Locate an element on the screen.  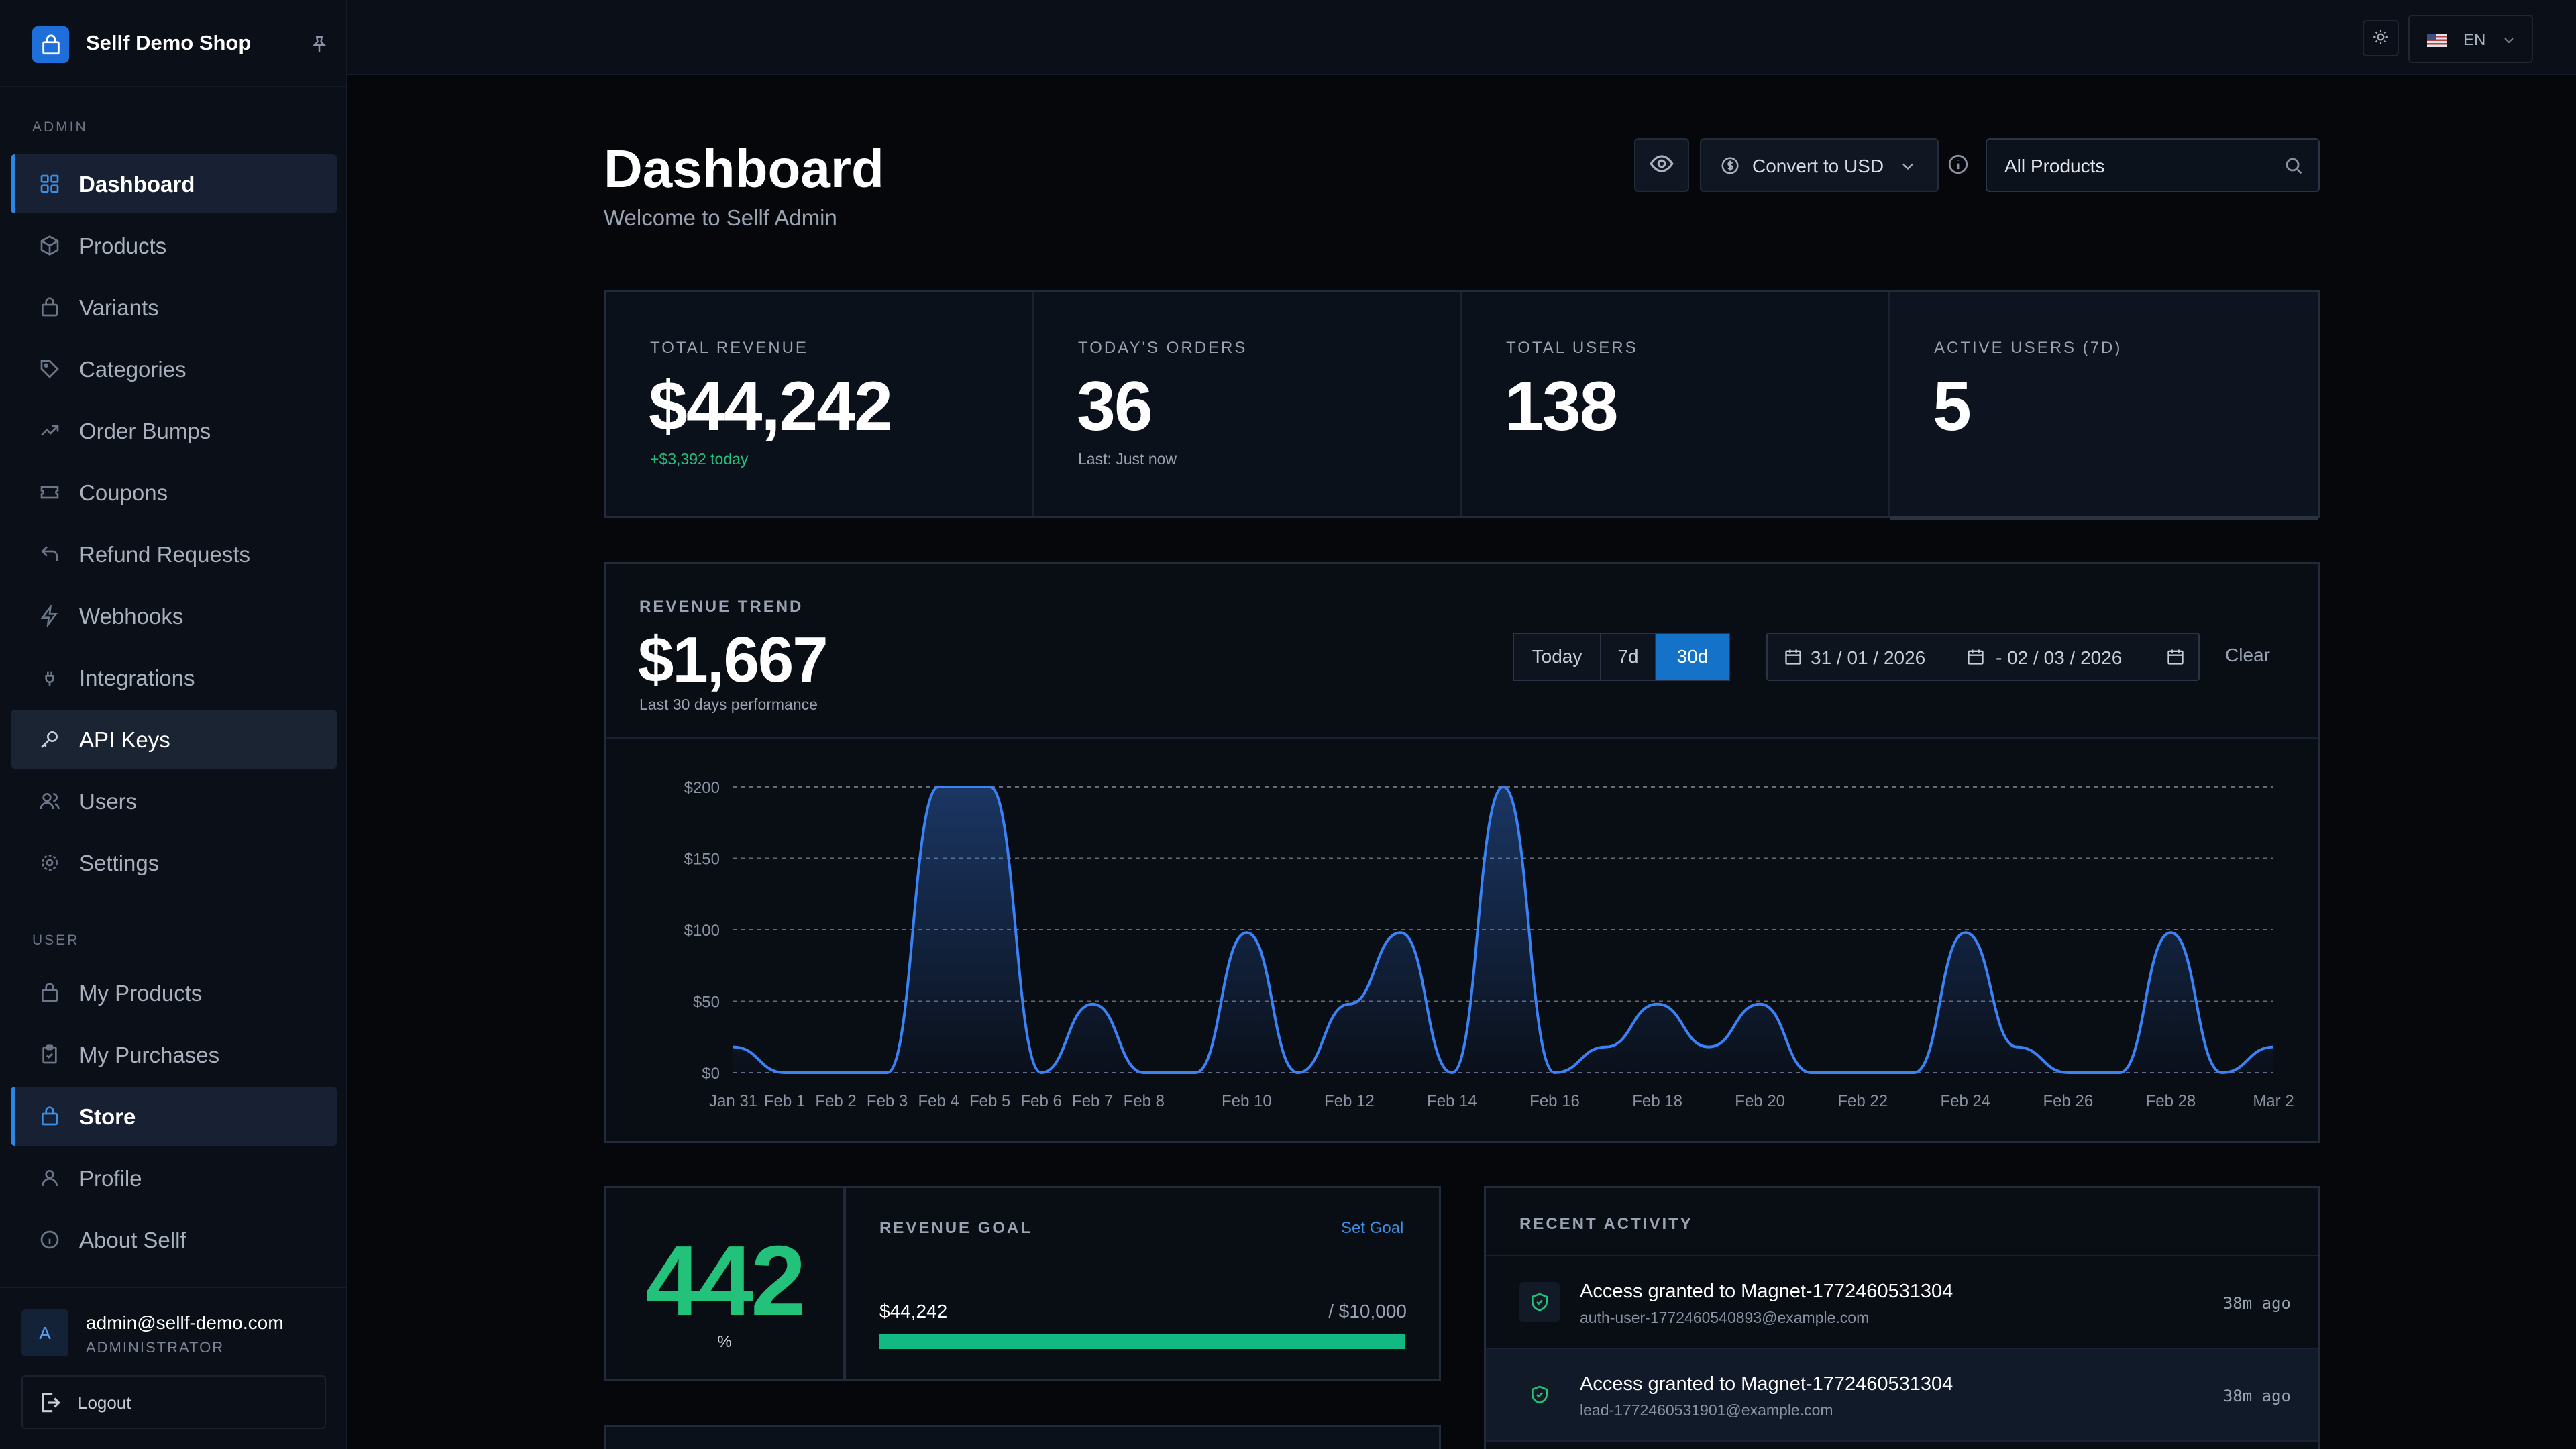
y-tick-label: $150 is located at coordinates (702, 860).